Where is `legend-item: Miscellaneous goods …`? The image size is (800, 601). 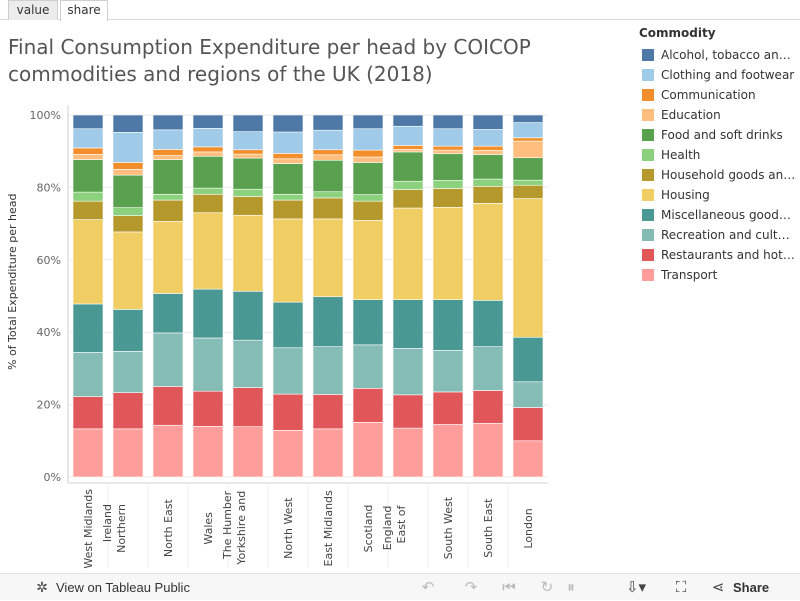
legend-item: Miscellaneous goods … is located at coordinates (719, 217).